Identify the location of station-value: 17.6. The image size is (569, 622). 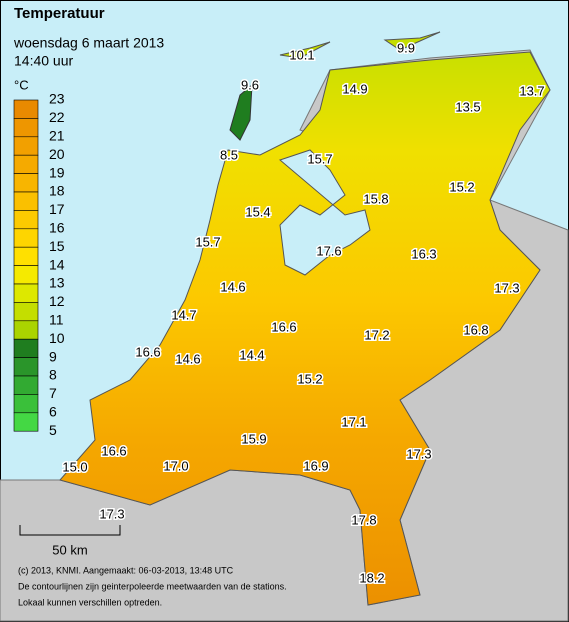
(328, 250).